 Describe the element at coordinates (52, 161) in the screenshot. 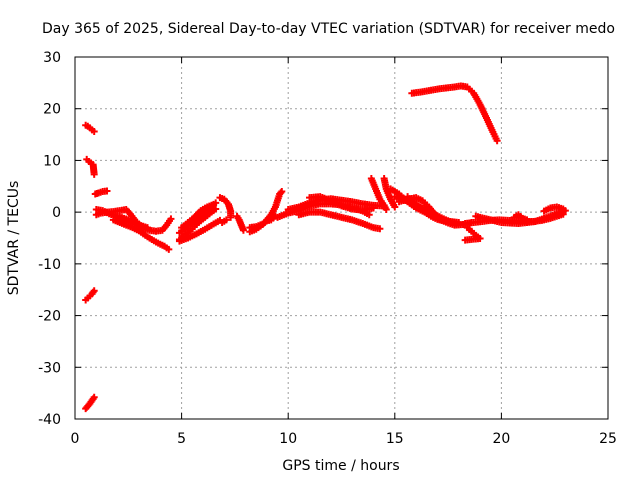

I see `y-tick-label: 10` at that location.